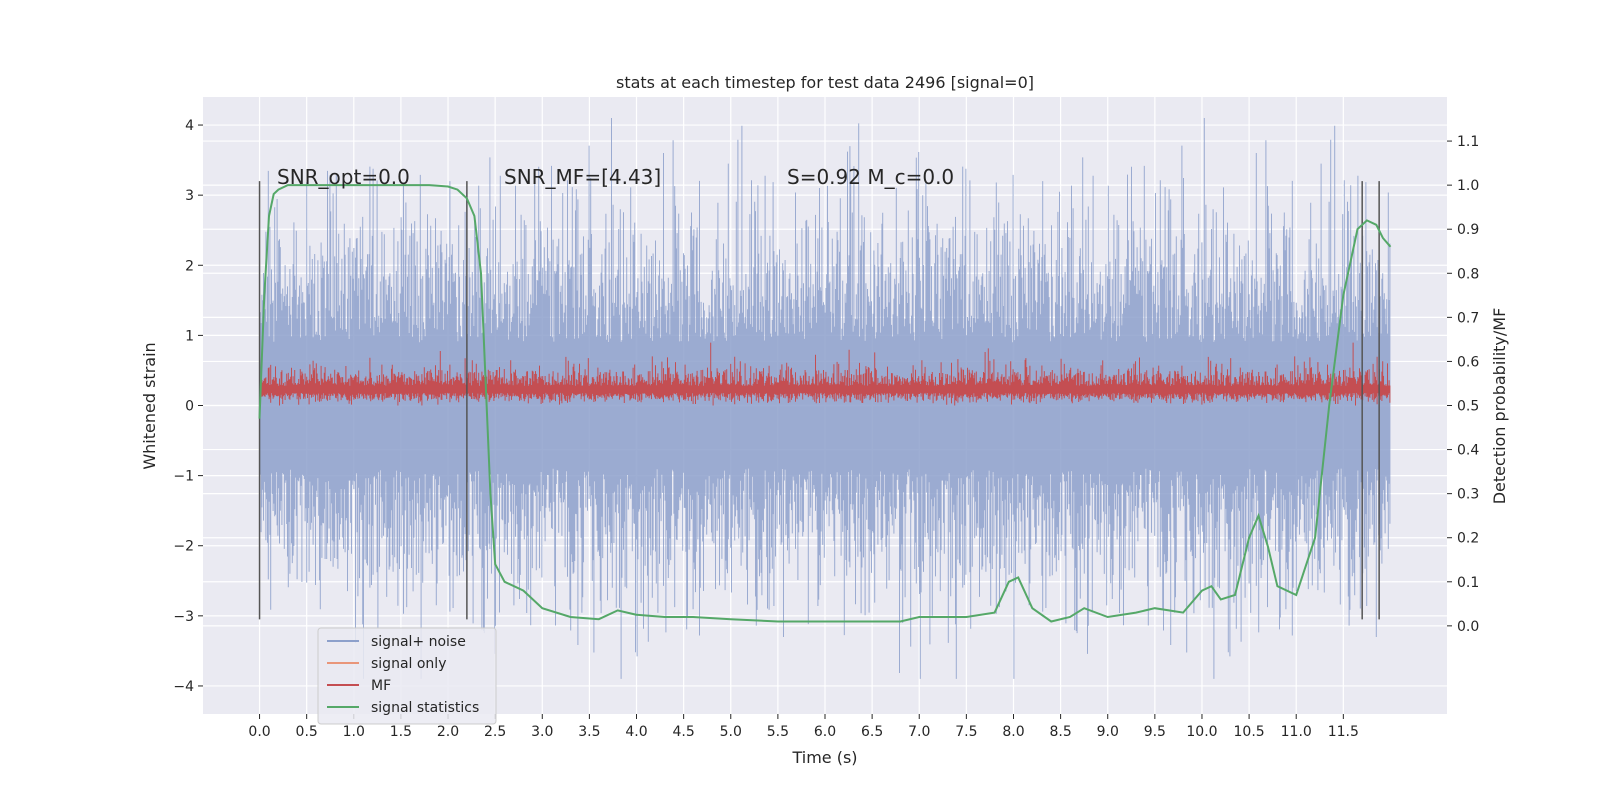 The width and height of the screenshot is (1600, 800). Describe the element at coordinates (259, 732) in the screenshot. I see `x-tick-label: 0.0` at that location.